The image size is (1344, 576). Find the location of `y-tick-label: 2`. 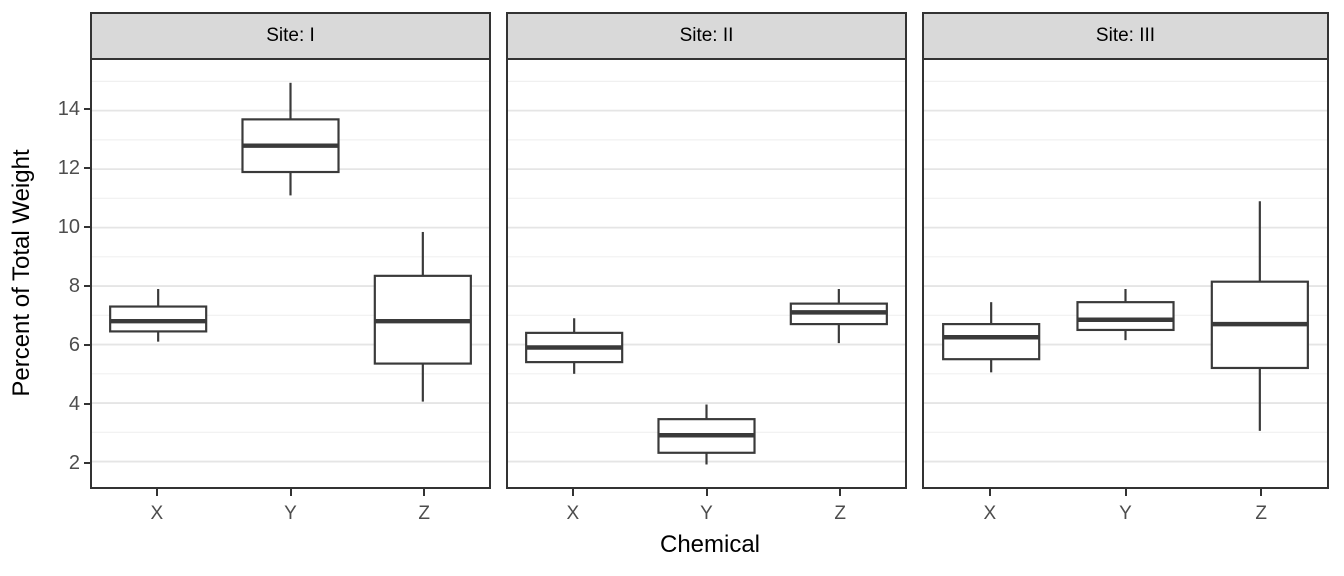

y-tick-label: 2 is located at coordinates (74, 462).